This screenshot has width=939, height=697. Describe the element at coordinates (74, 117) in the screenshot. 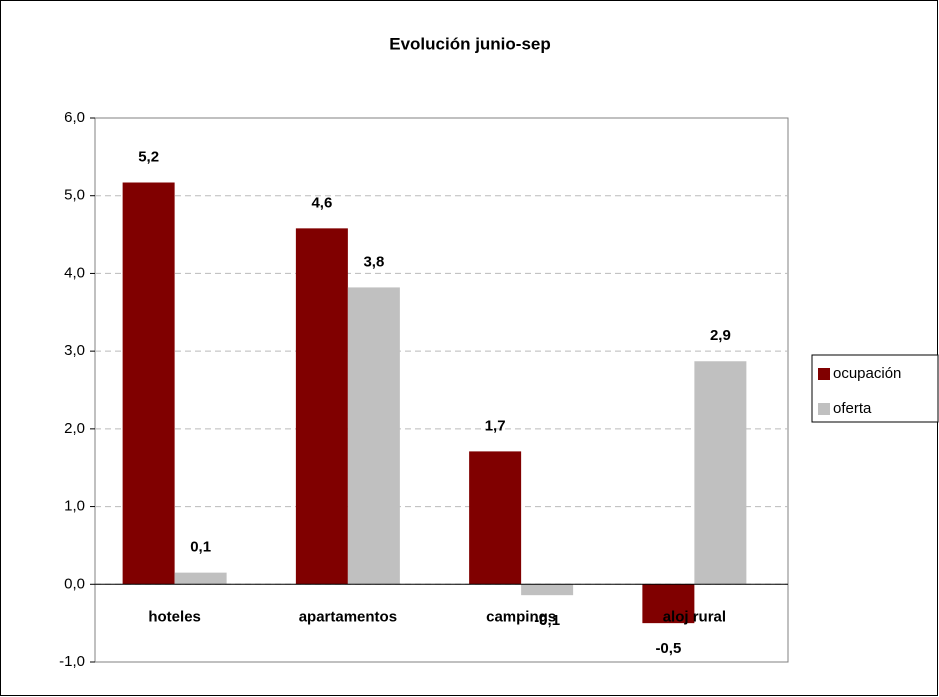

I see `y-tick-label: 6,0` at that location.